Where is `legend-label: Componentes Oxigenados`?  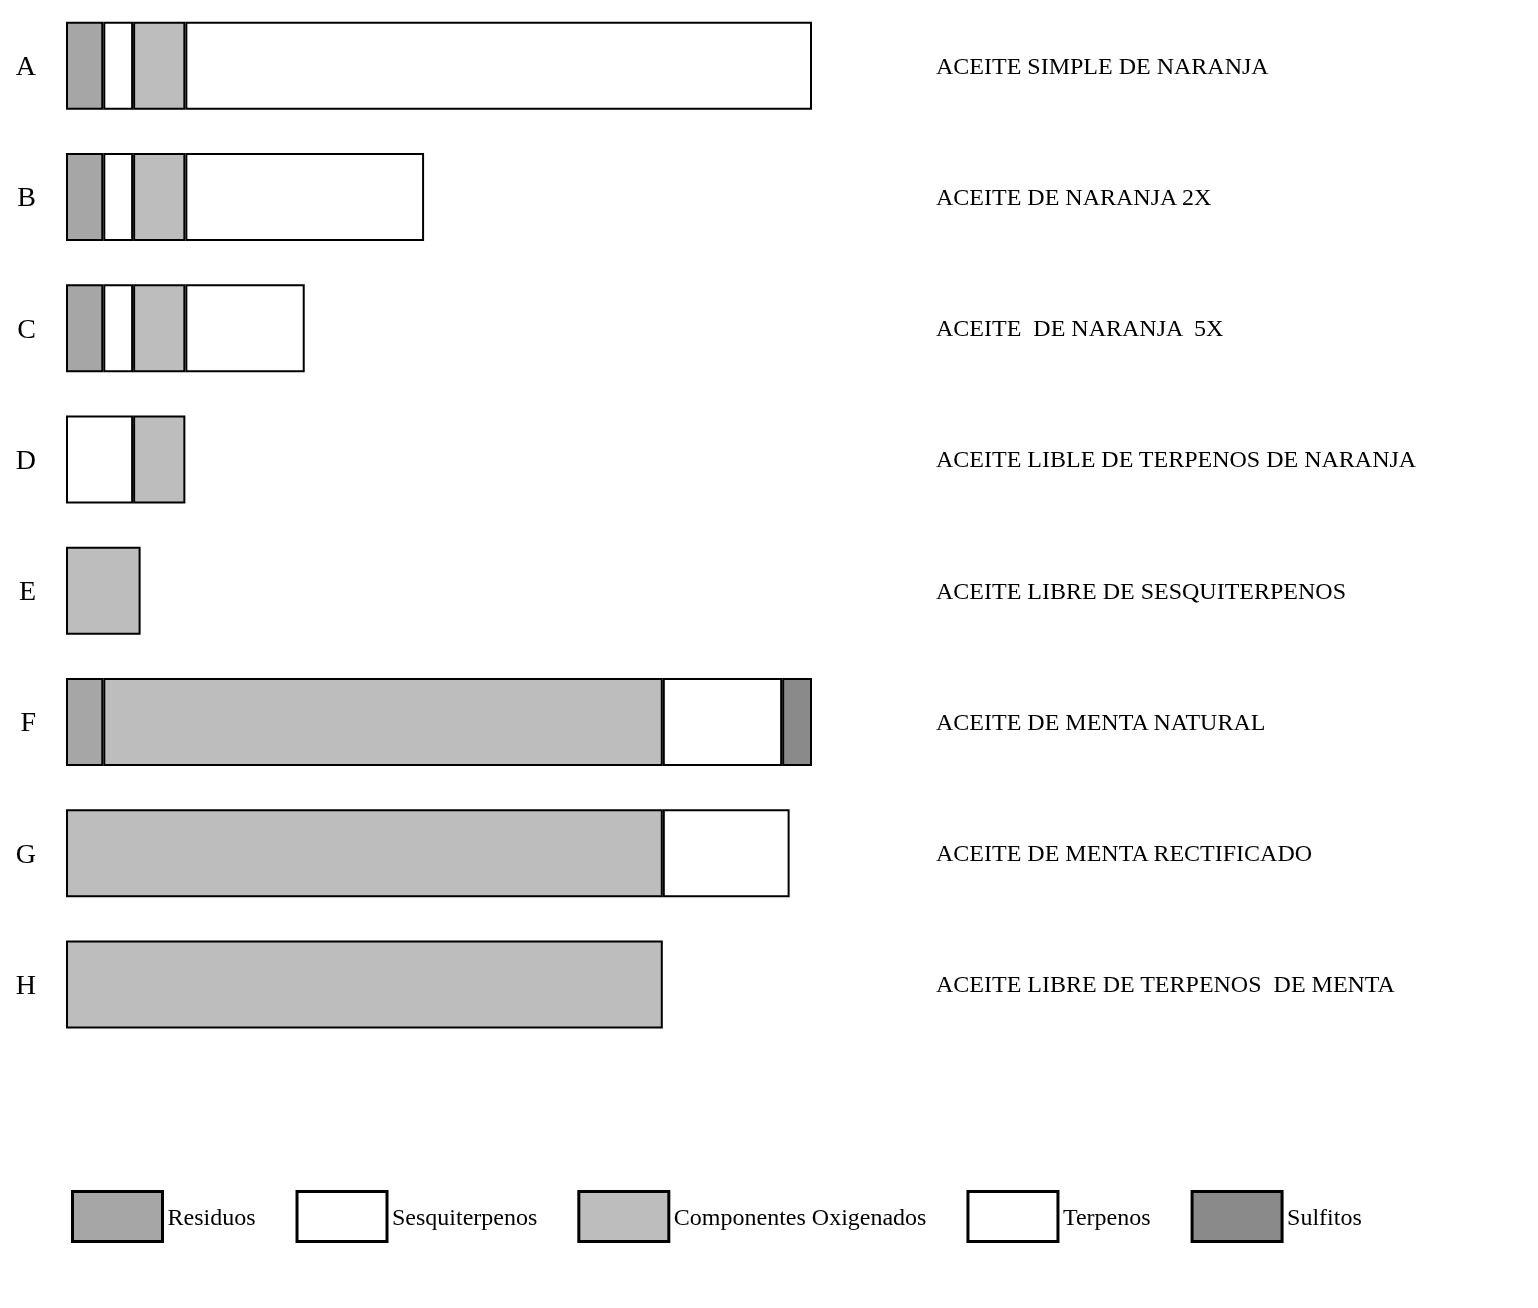 legend-label: Componentes Oxigenados is located at coordinates (800, 1216).